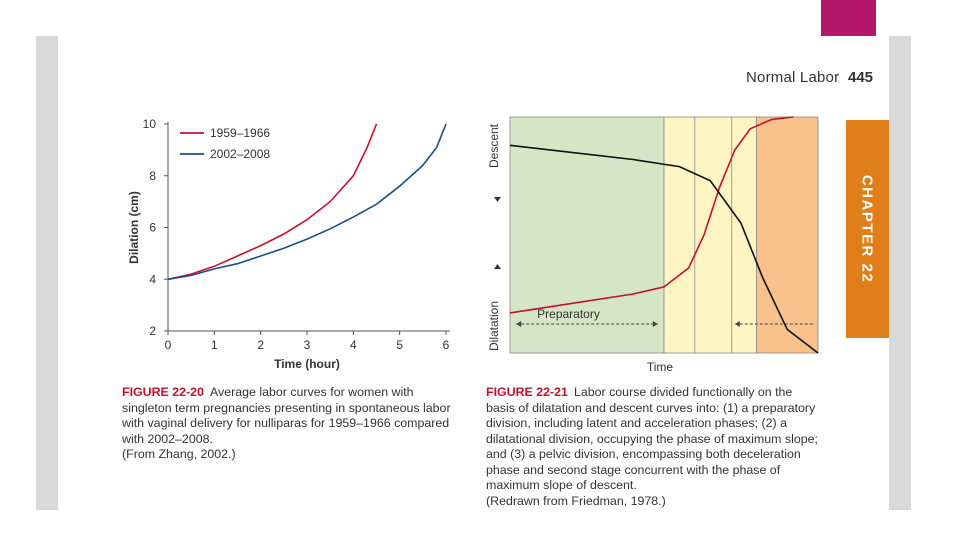 The width and height of the screenshot is (960, 540). What do you see at coordinates (260, 345) in the screenshot?
I see `x-tick-label: 2` at bounding box center [260, 345].